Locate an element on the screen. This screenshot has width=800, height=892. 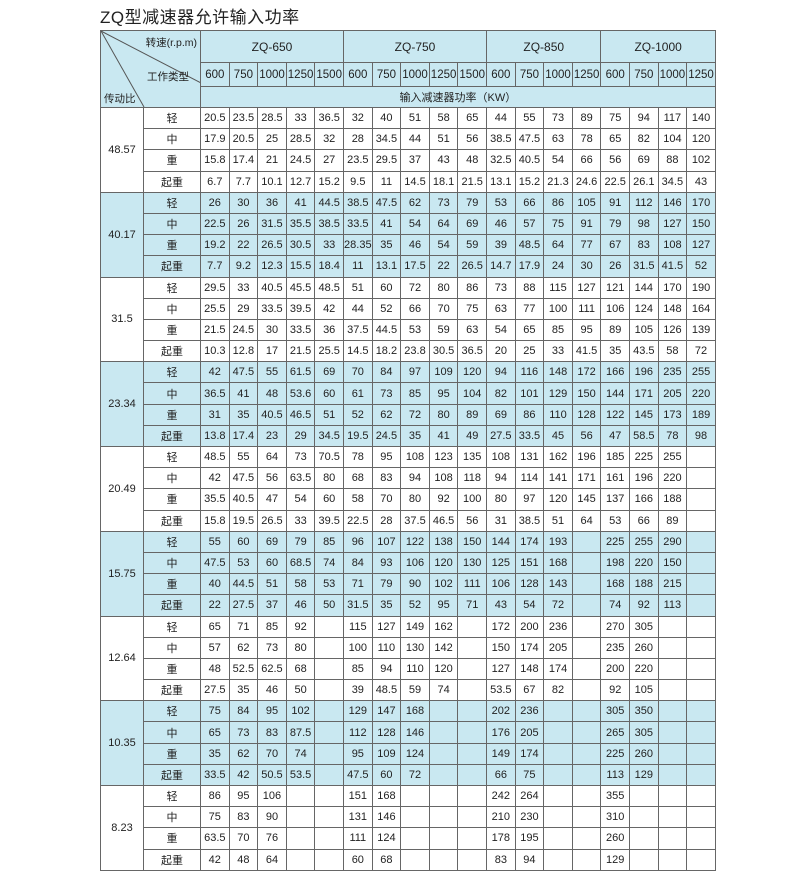
ratio-cell: 20.49 is located at coordinates (122, 489).